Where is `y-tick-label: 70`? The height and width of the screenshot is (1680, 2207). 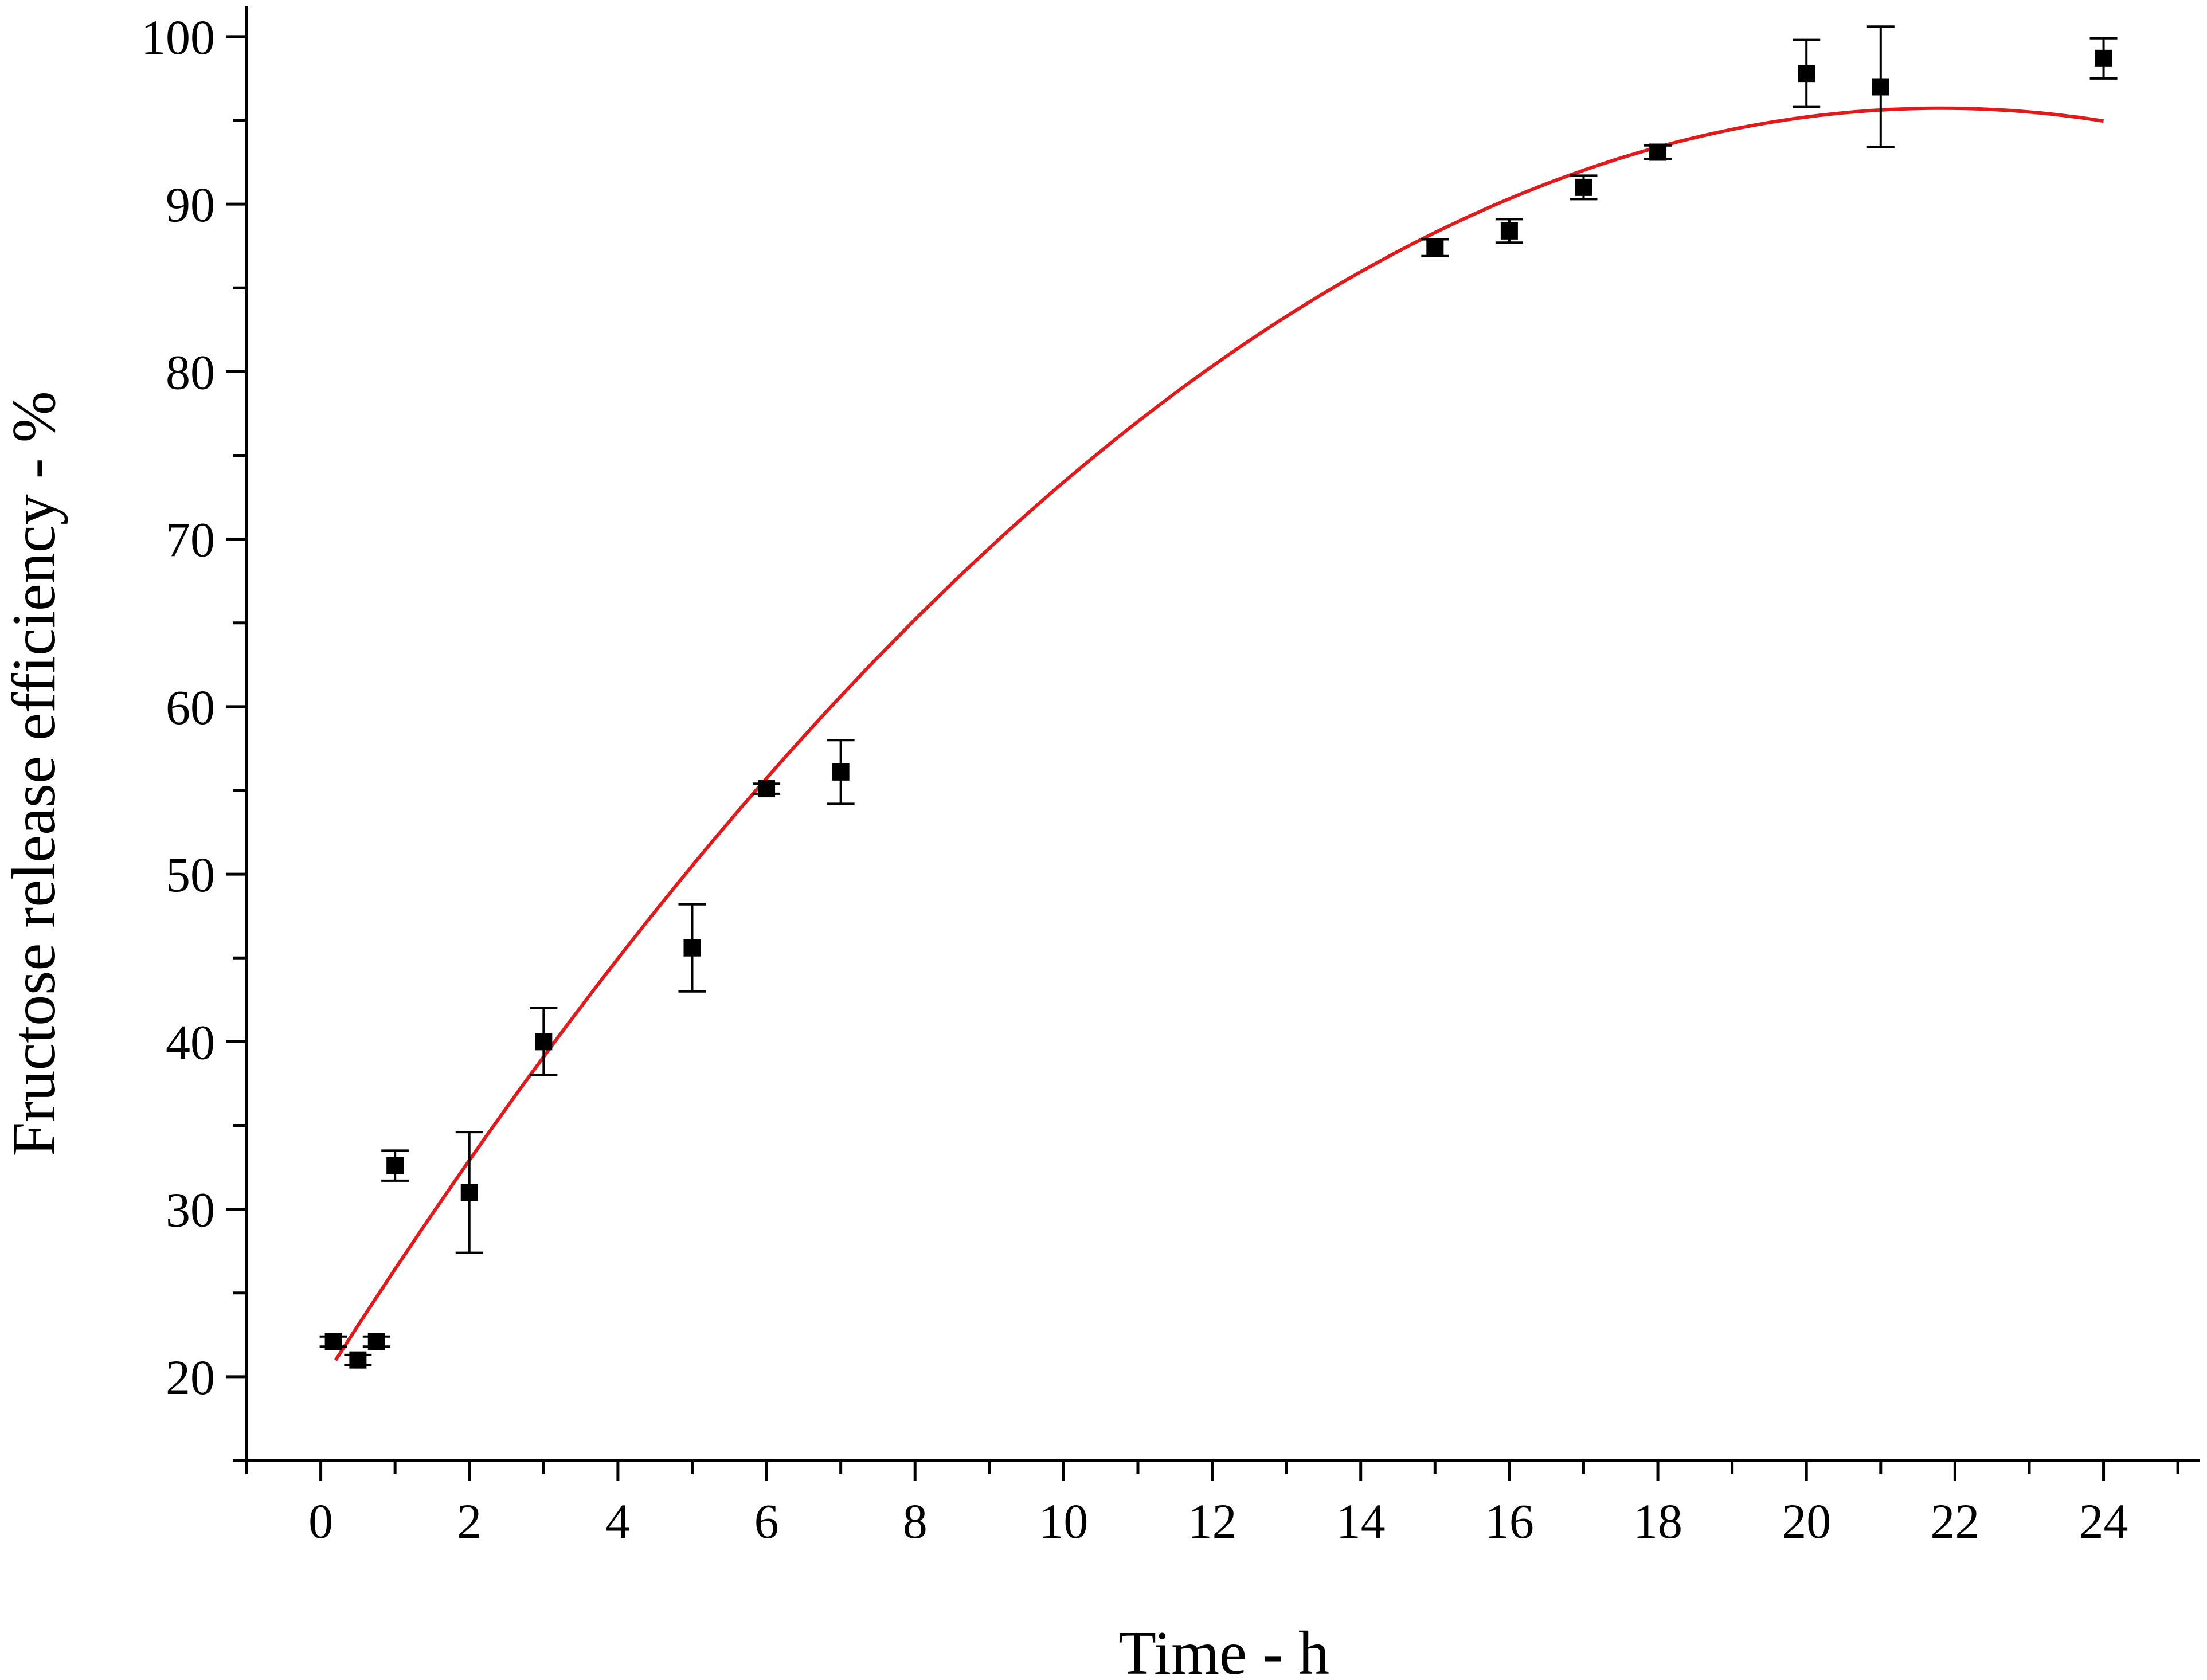 y-tick-label: 70 is located at coordinates (190, 539).